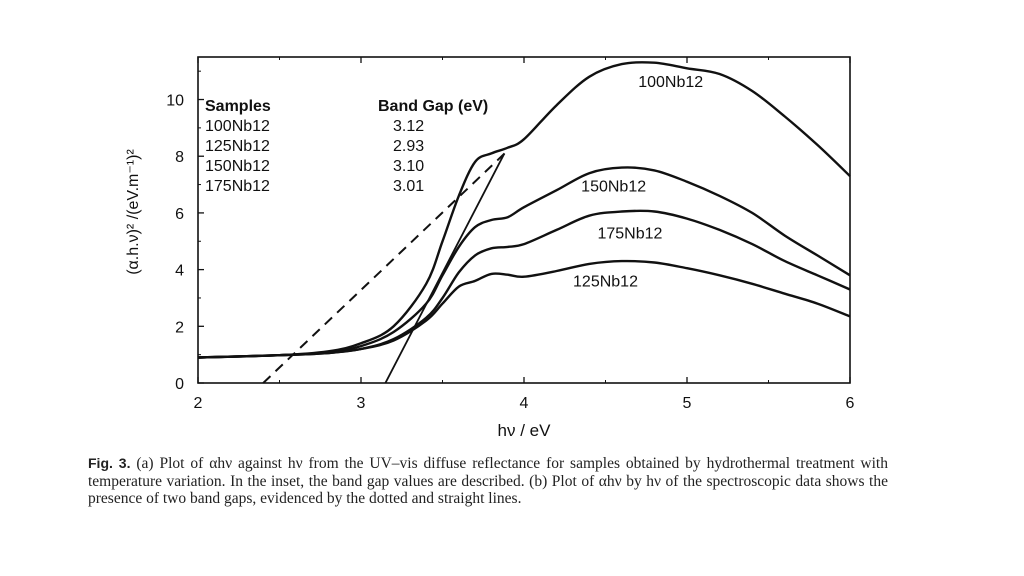 This screenshot has height=576, width=1024. What do you see at coordinates (179, 214) in the screenshot?
I see `y-tick-label: 6` at bounding box center [179, 214].